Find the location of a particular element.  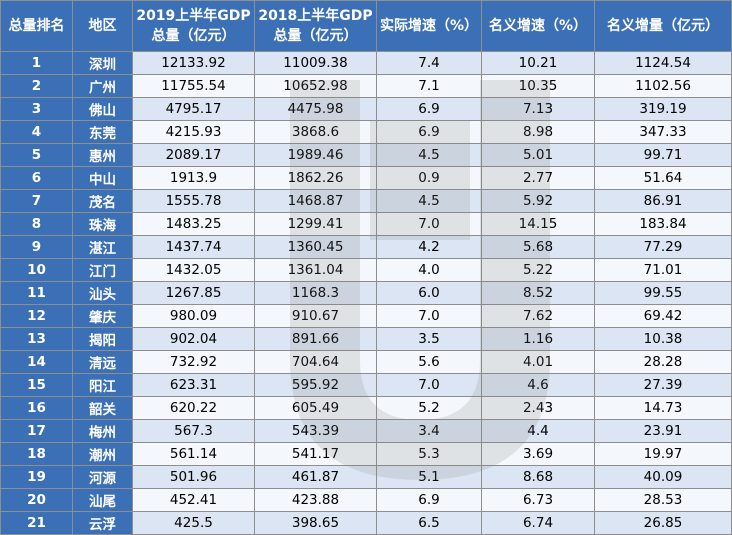

table-row: 17 梅州 567.3 543.39 3.4 4.4 23.91 is located at coordinates (366, 431).